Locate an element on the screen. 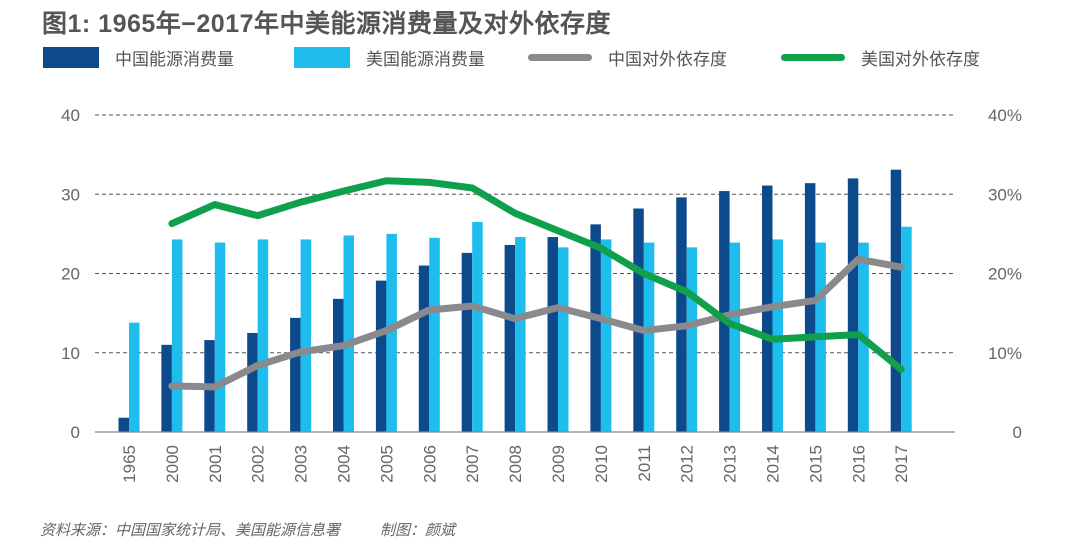  legend-item-us-consumption: 美国能源消费量 is located at coordinates (389, 57).